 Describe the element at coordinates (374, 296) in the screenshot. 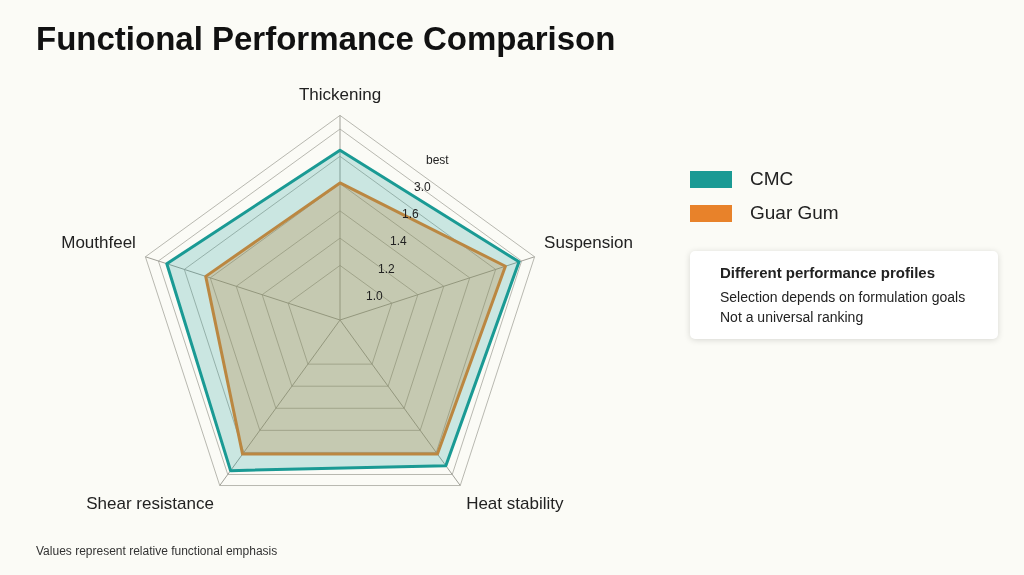

I see `text: 1.0` at that location.